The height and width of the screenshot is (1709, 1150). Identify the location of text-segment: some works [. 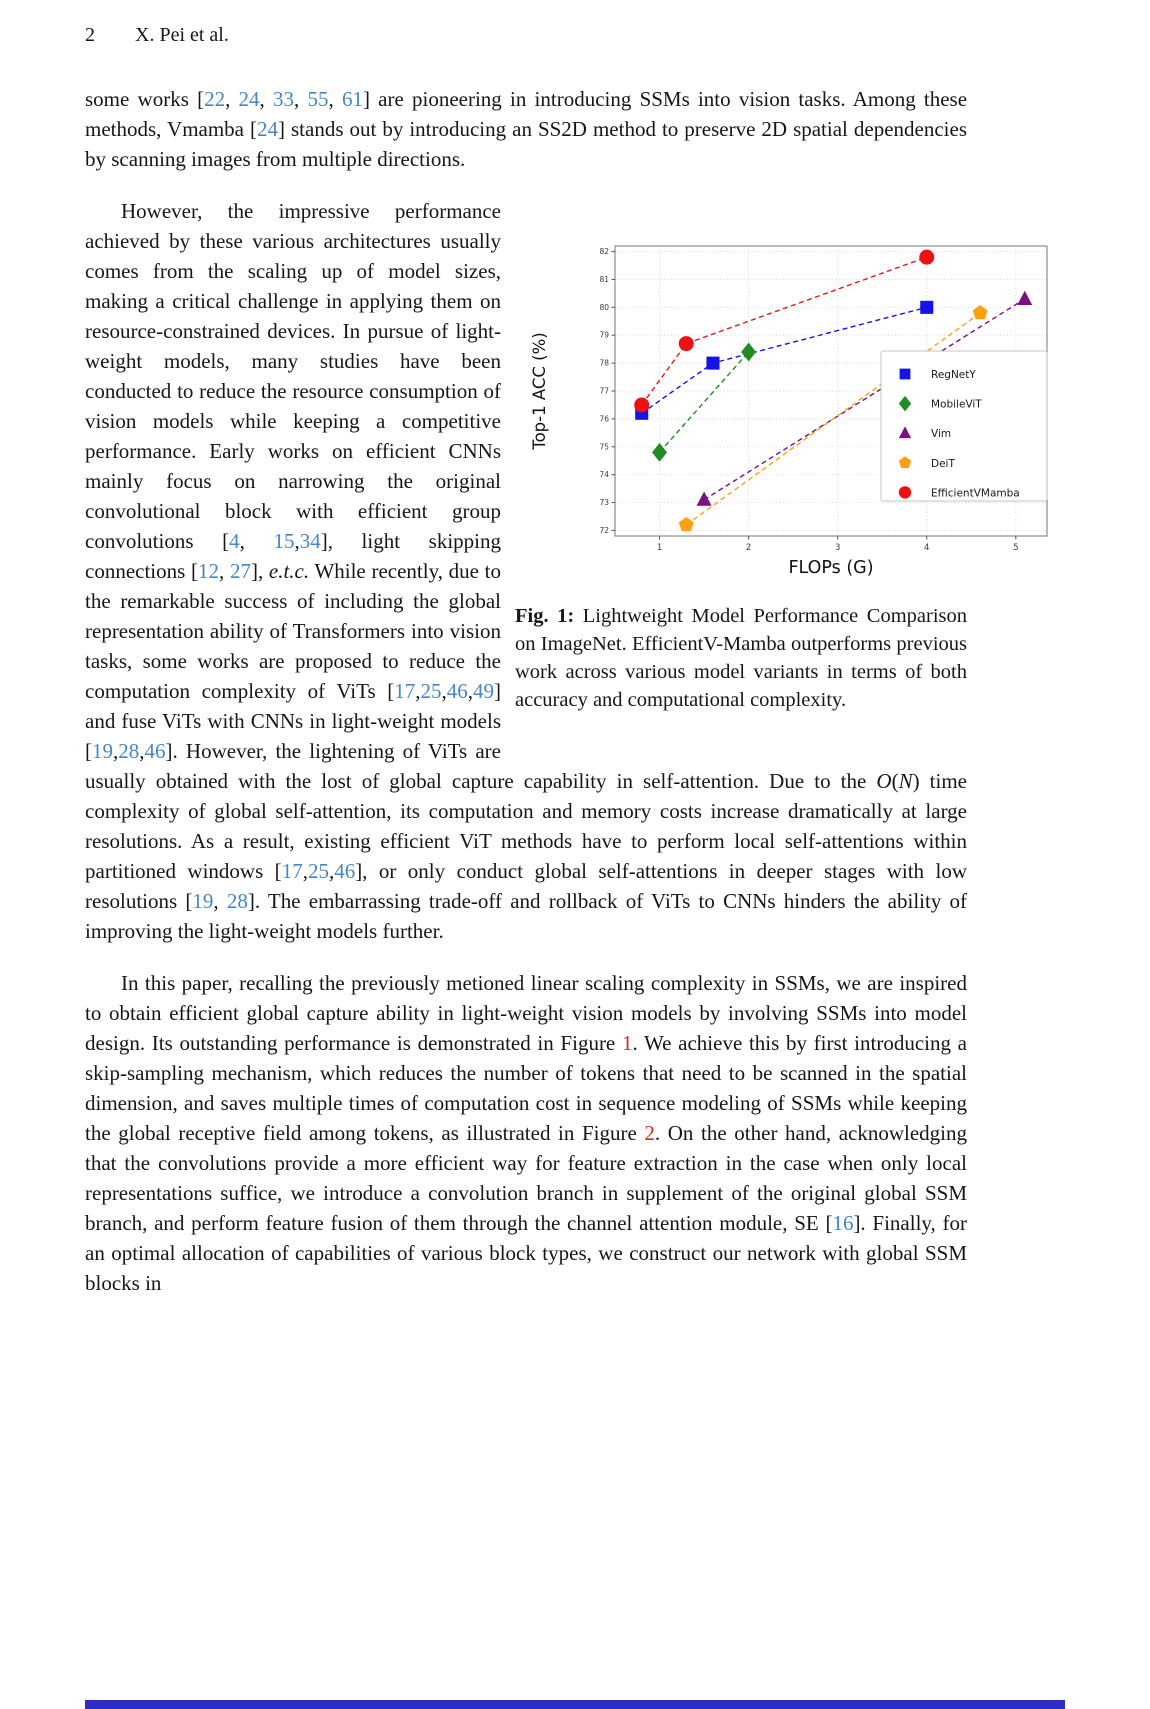
(145, 99).